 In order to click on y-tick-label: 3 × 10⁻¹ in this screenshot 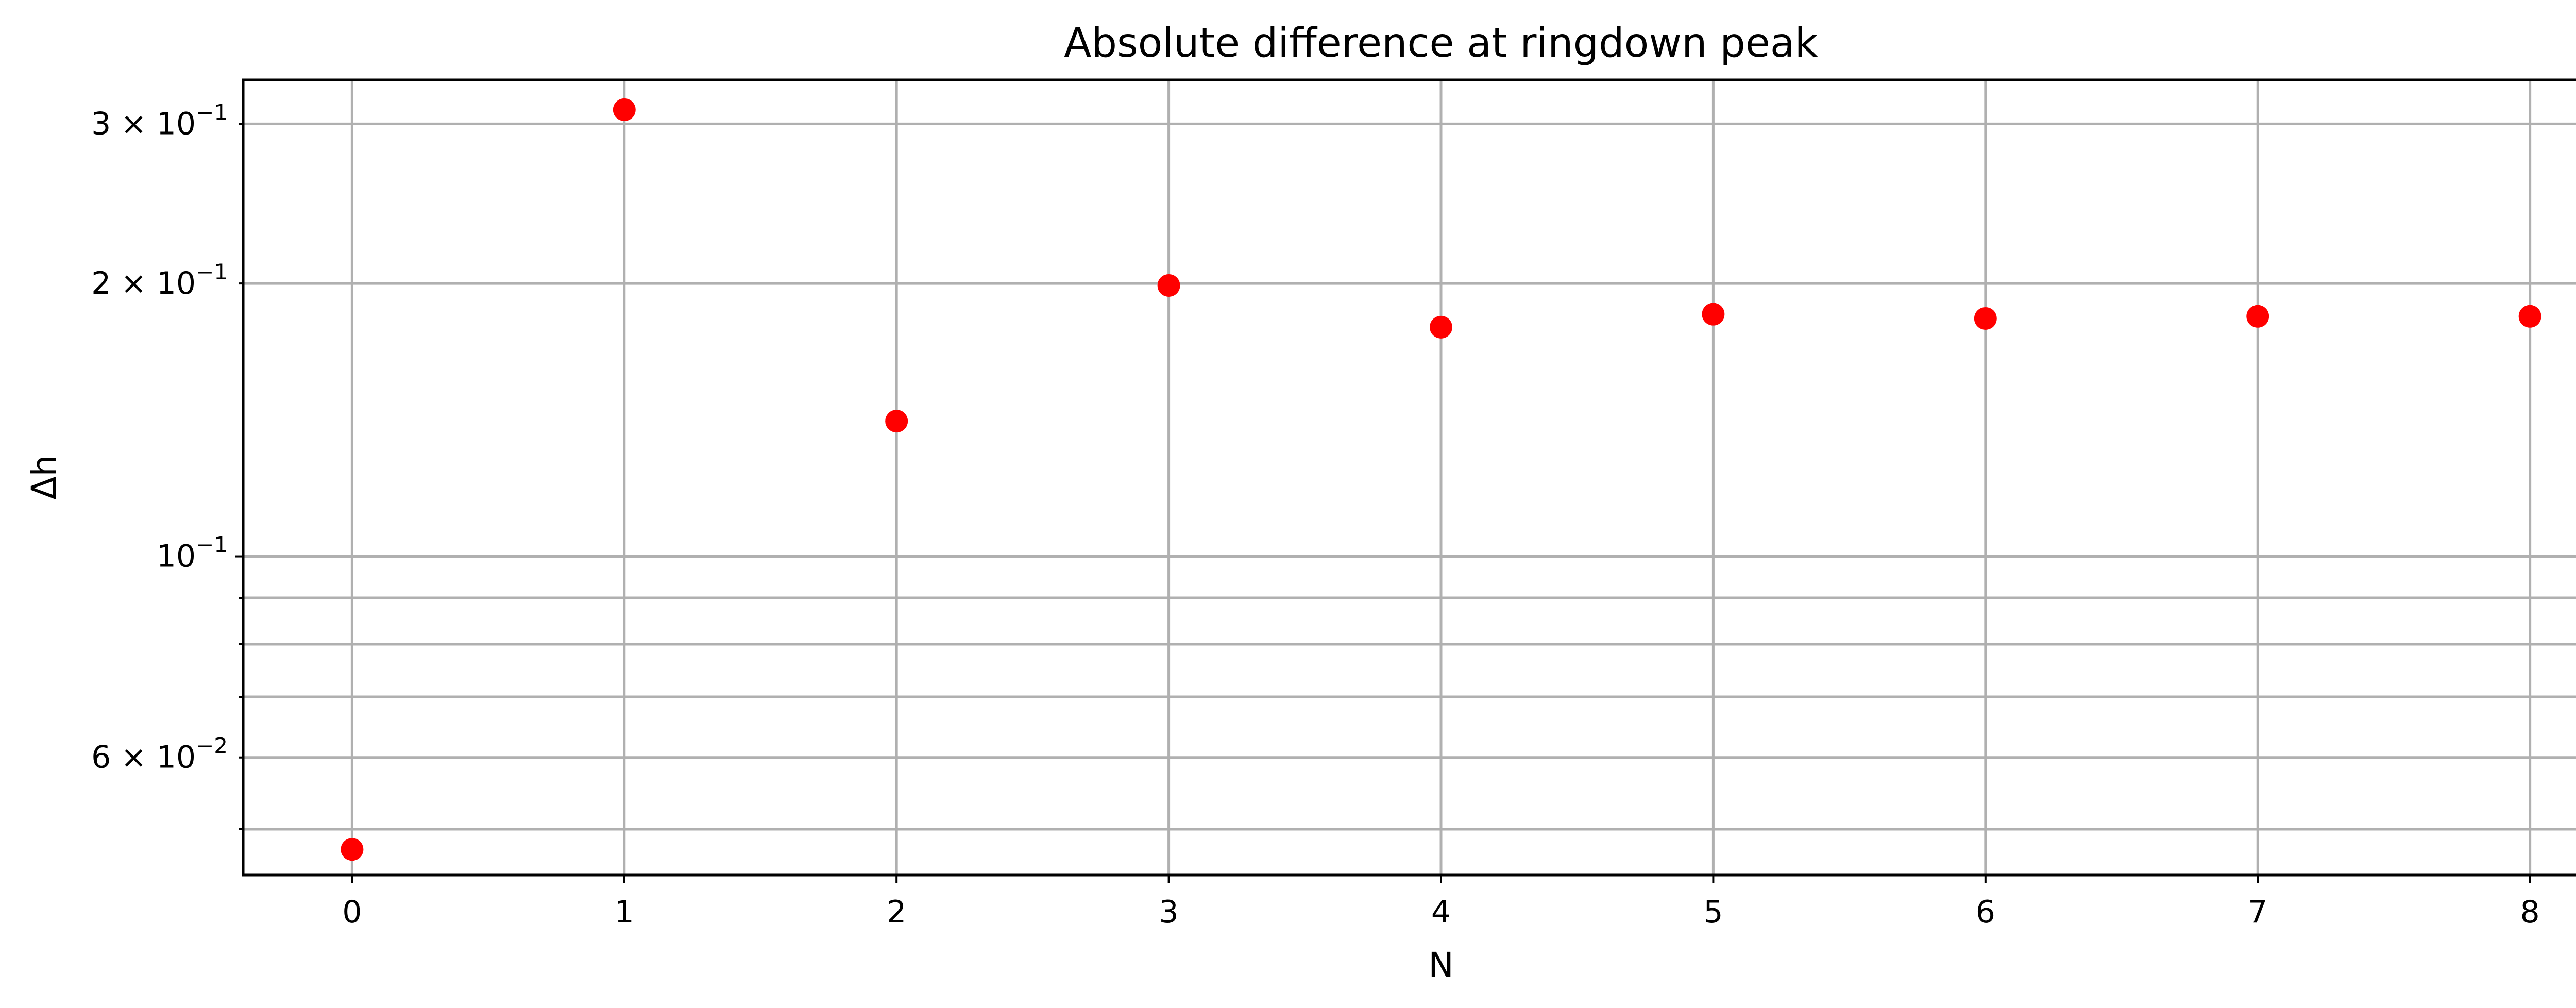, I will do `click(159, 121)`.